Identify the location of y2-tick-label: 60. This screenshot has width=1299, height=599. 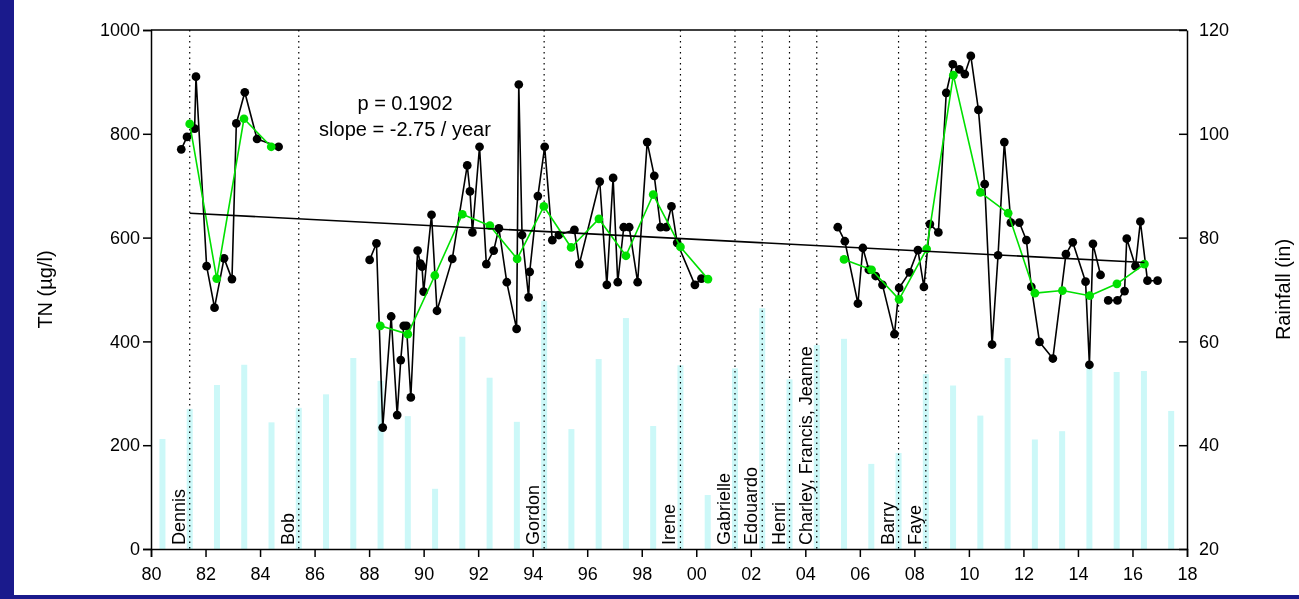
(1209, 341).